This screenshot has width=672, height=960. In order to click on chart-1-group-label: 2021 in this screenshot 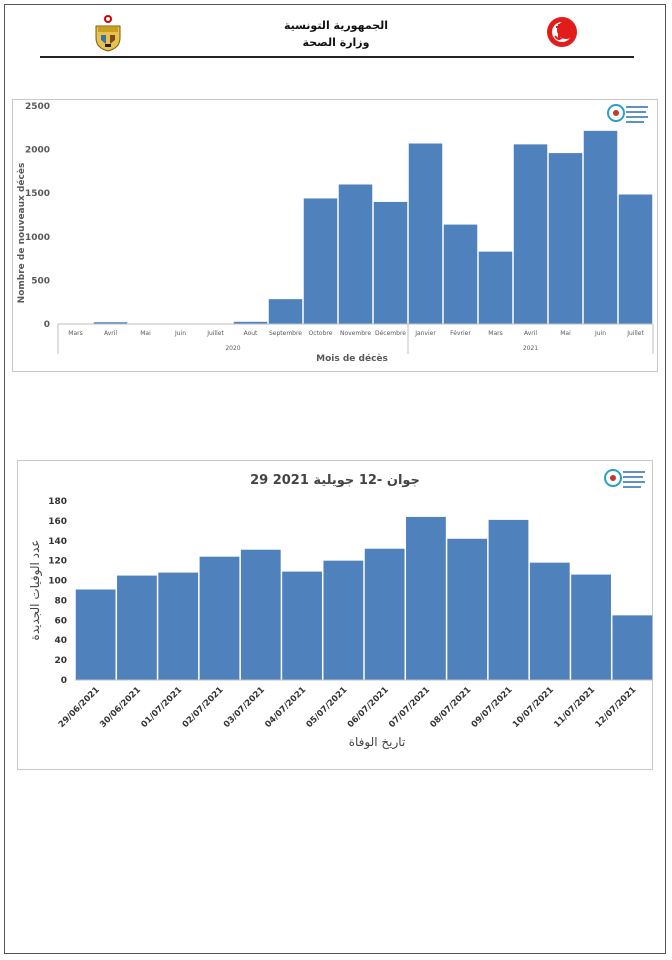, I will do `click(530, 348)`.